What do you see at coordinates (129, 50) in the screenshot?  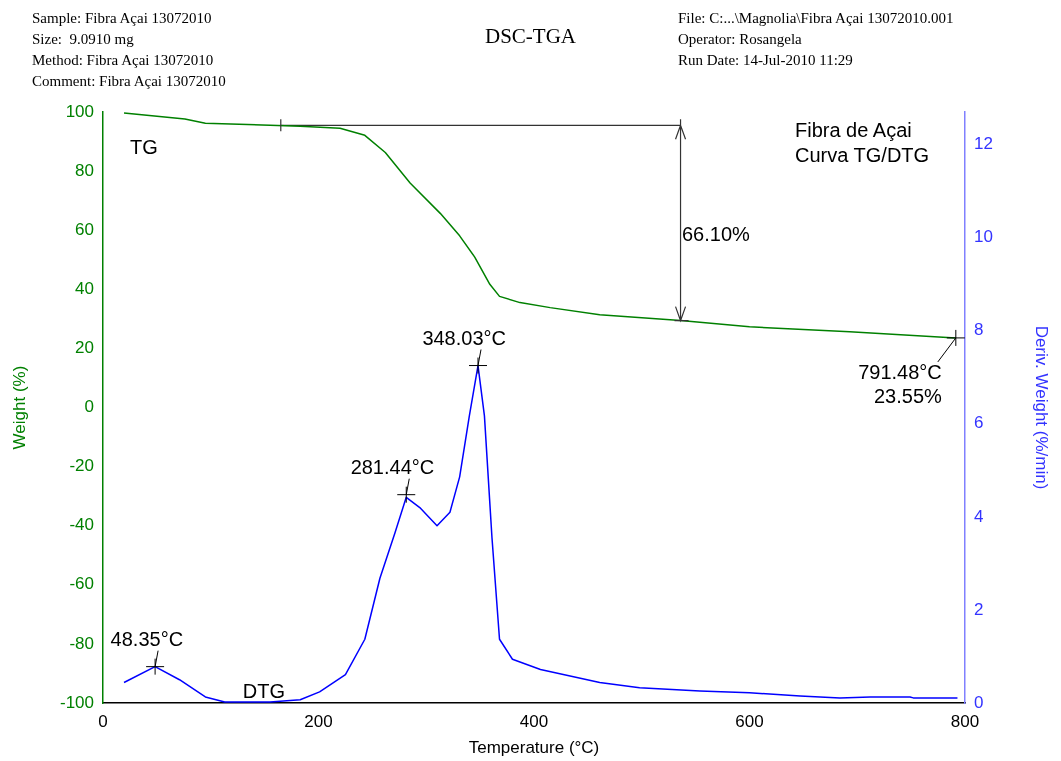 I see `text: Sample: Fibra Açai 13072010 Size: 9.0910 mg Method: Fibra Açai 13072010 Comment: Fibra Açai 13072010` at bounding box center [129, 50].